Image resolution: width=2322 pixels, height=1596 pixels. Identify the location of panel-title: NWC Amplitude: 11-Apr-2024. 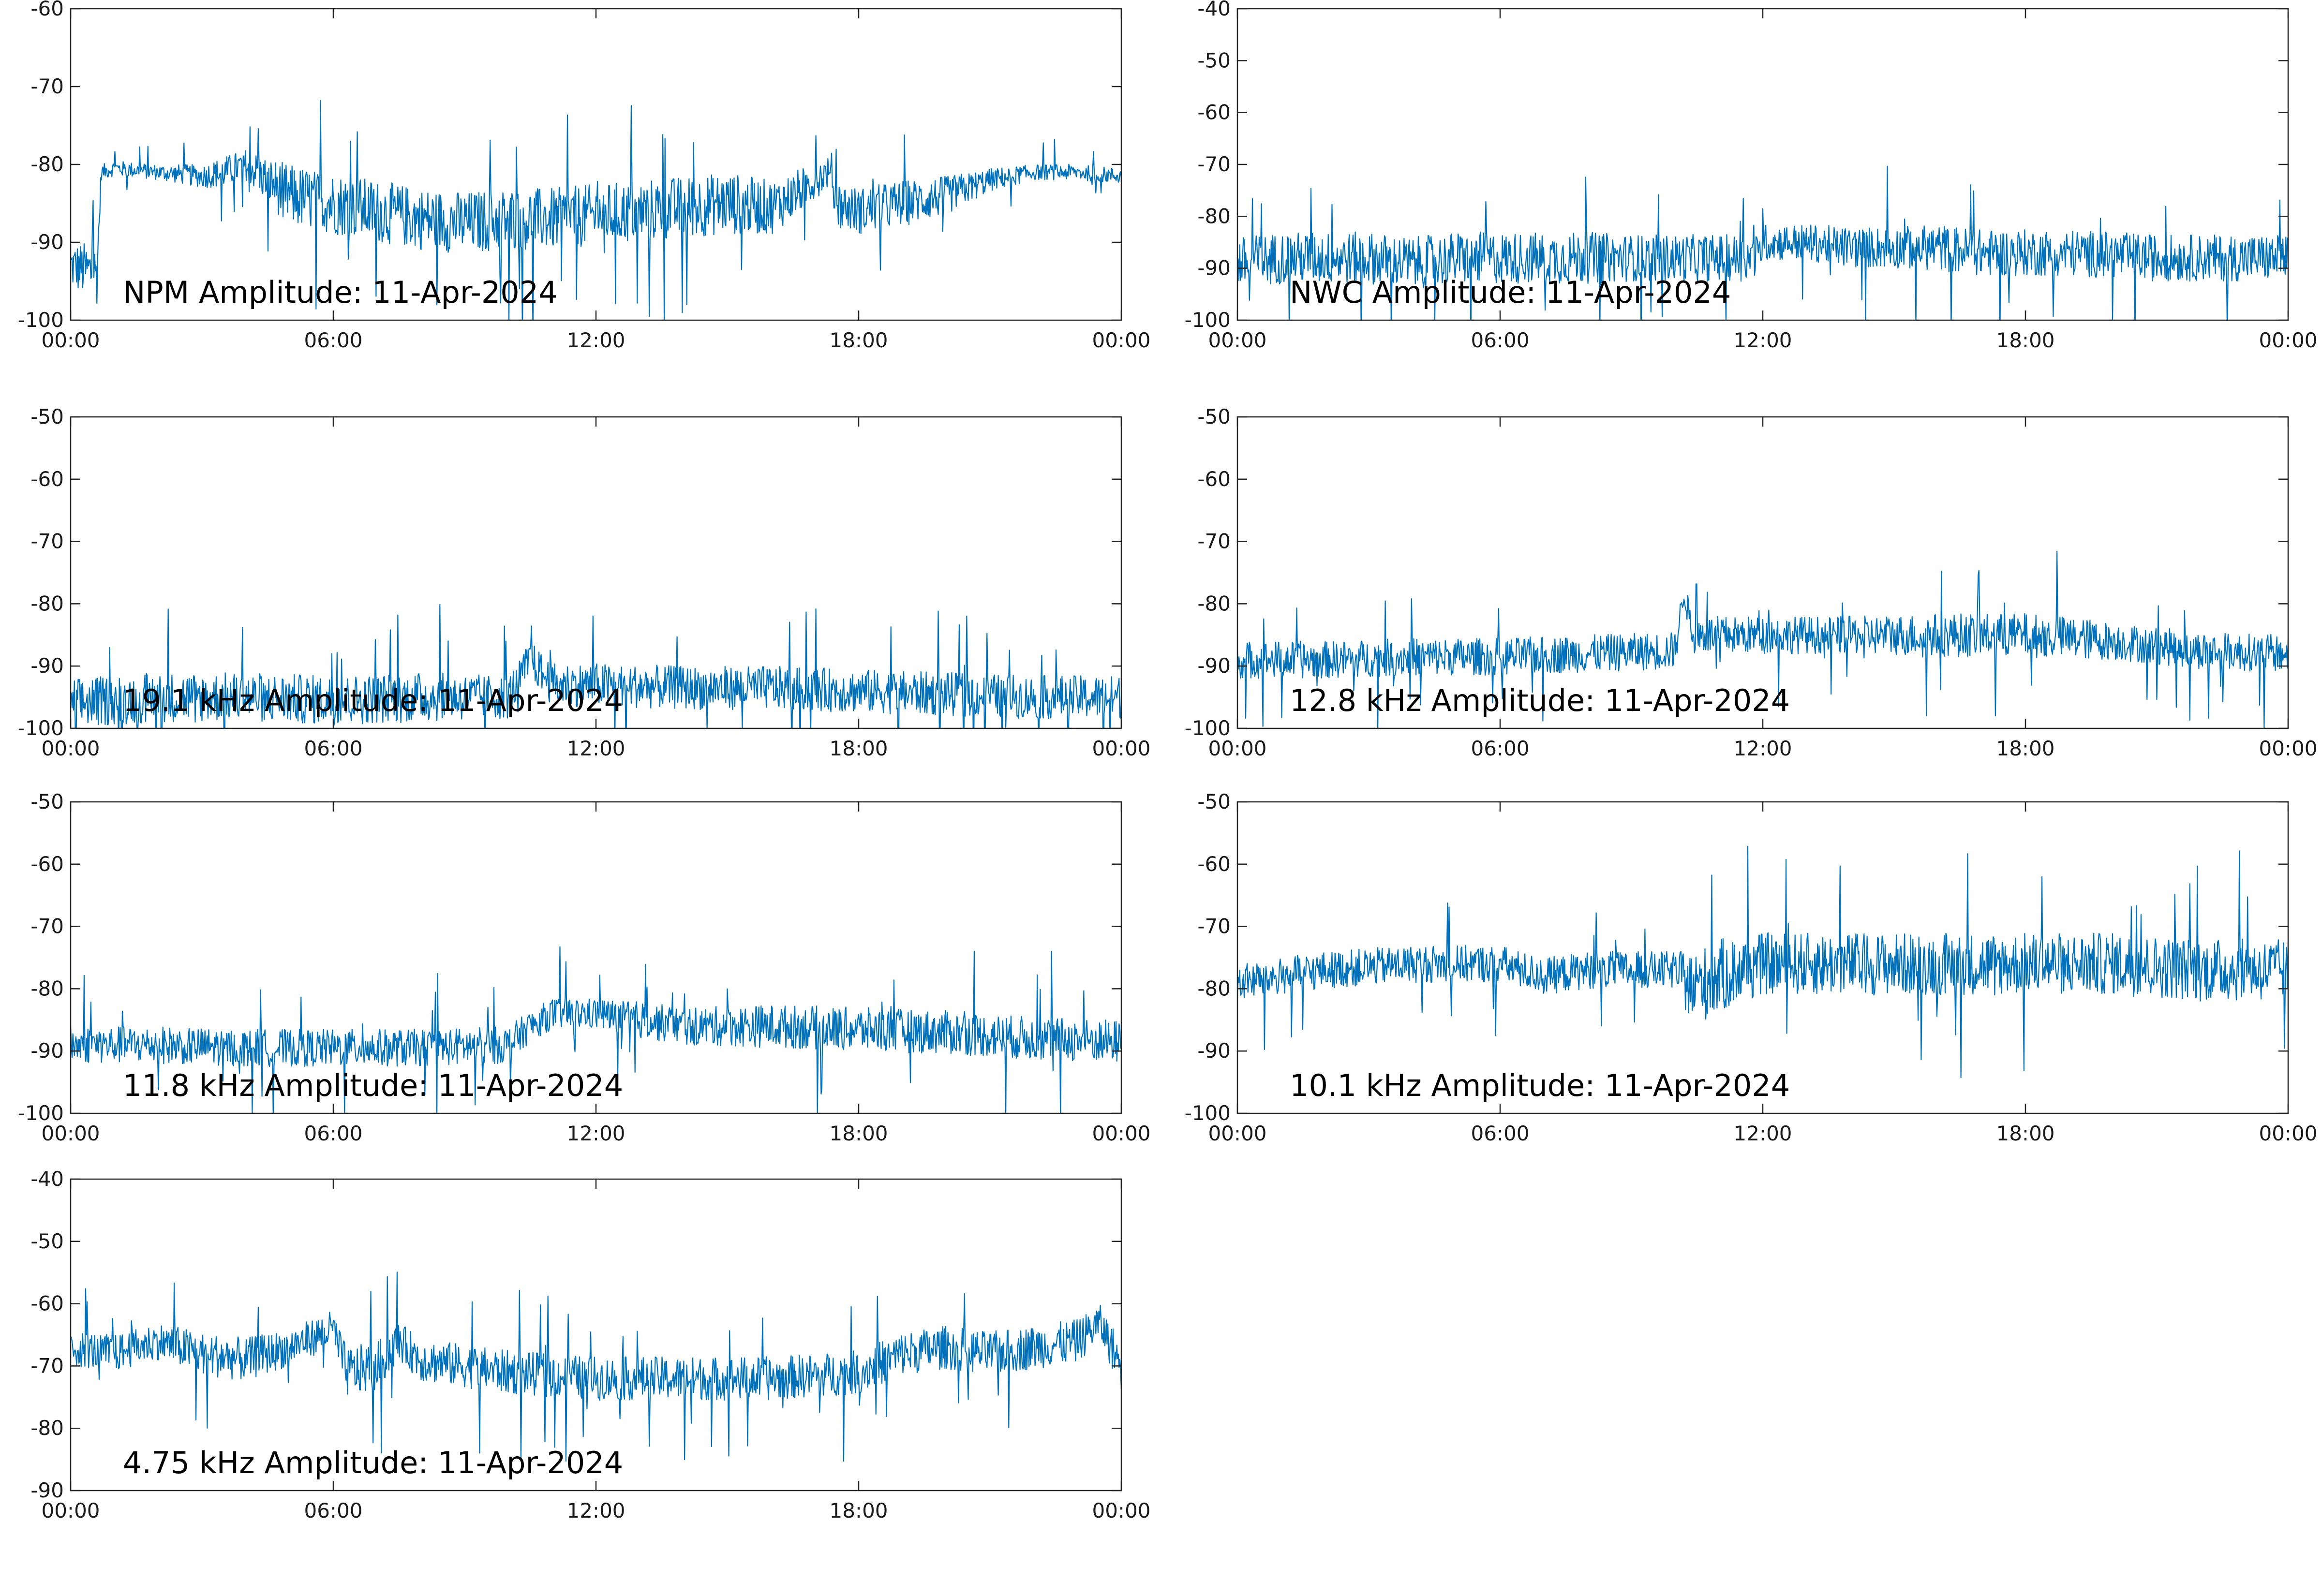
(1510, 292).